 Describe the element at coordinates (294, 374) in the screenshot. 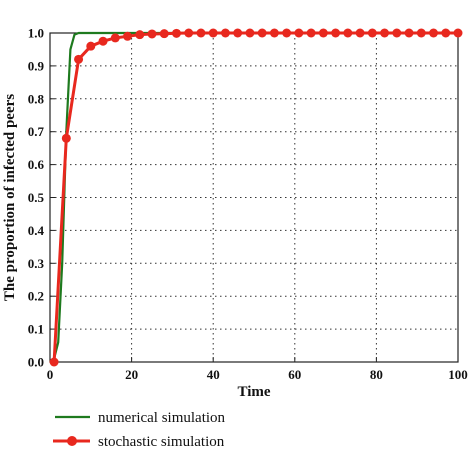

I see `x-tick-label: 60` at that location.